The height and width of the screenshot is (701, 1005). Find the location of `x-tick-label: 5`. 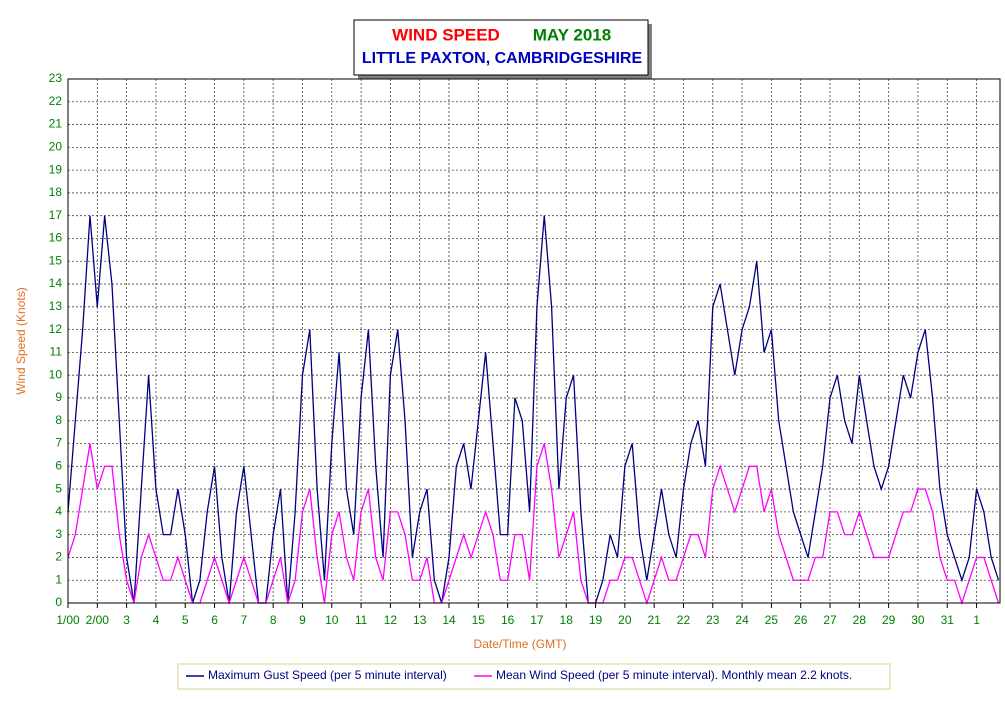

x-tick-label: 5 is located at coordinates (185, 620).